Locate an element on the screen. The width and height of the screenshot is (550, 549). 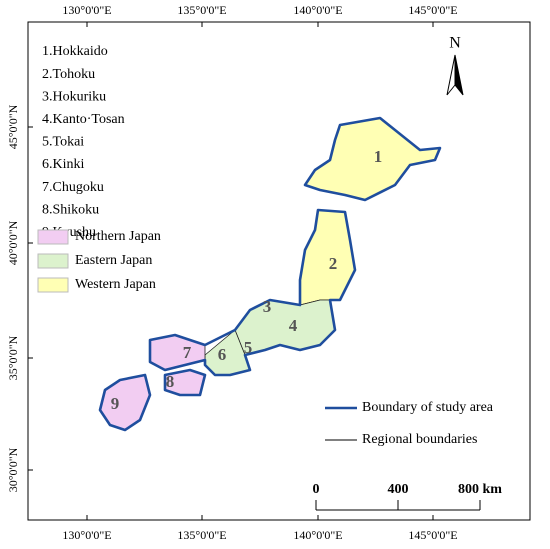
region-item: 5.Tokai is located at coordinates (63, 142).